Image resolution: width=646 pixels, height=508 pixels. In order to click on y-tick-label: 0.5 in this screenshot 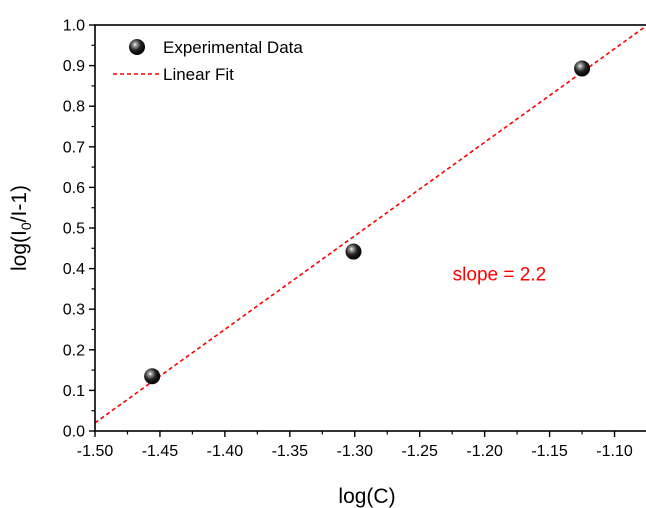, I will do `click(74, 229)`.